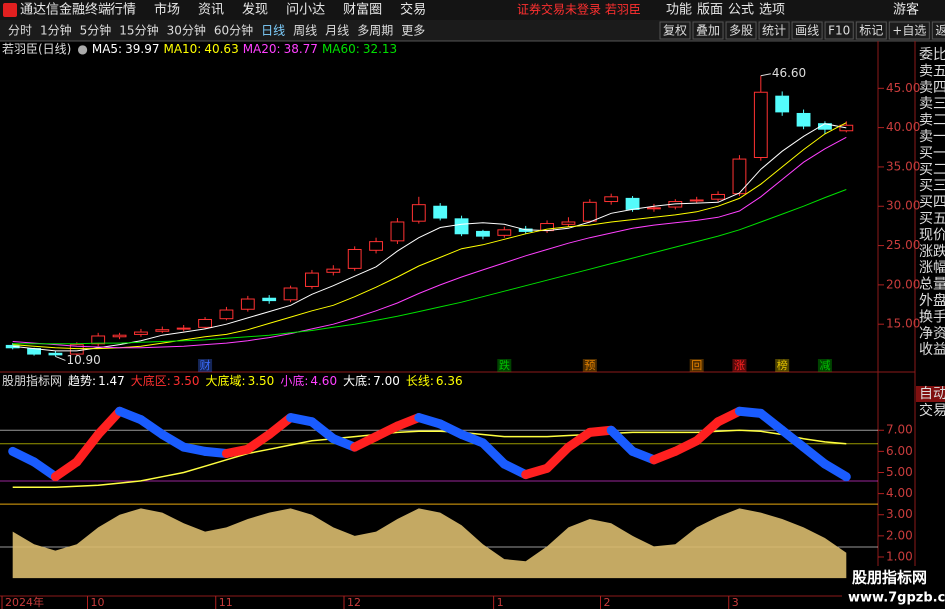 The width and height of the screenshot is (945, 609). Describe the element at coordinates (354, 602) in the screenshot. I see `x-tick-label: 12` at that location.